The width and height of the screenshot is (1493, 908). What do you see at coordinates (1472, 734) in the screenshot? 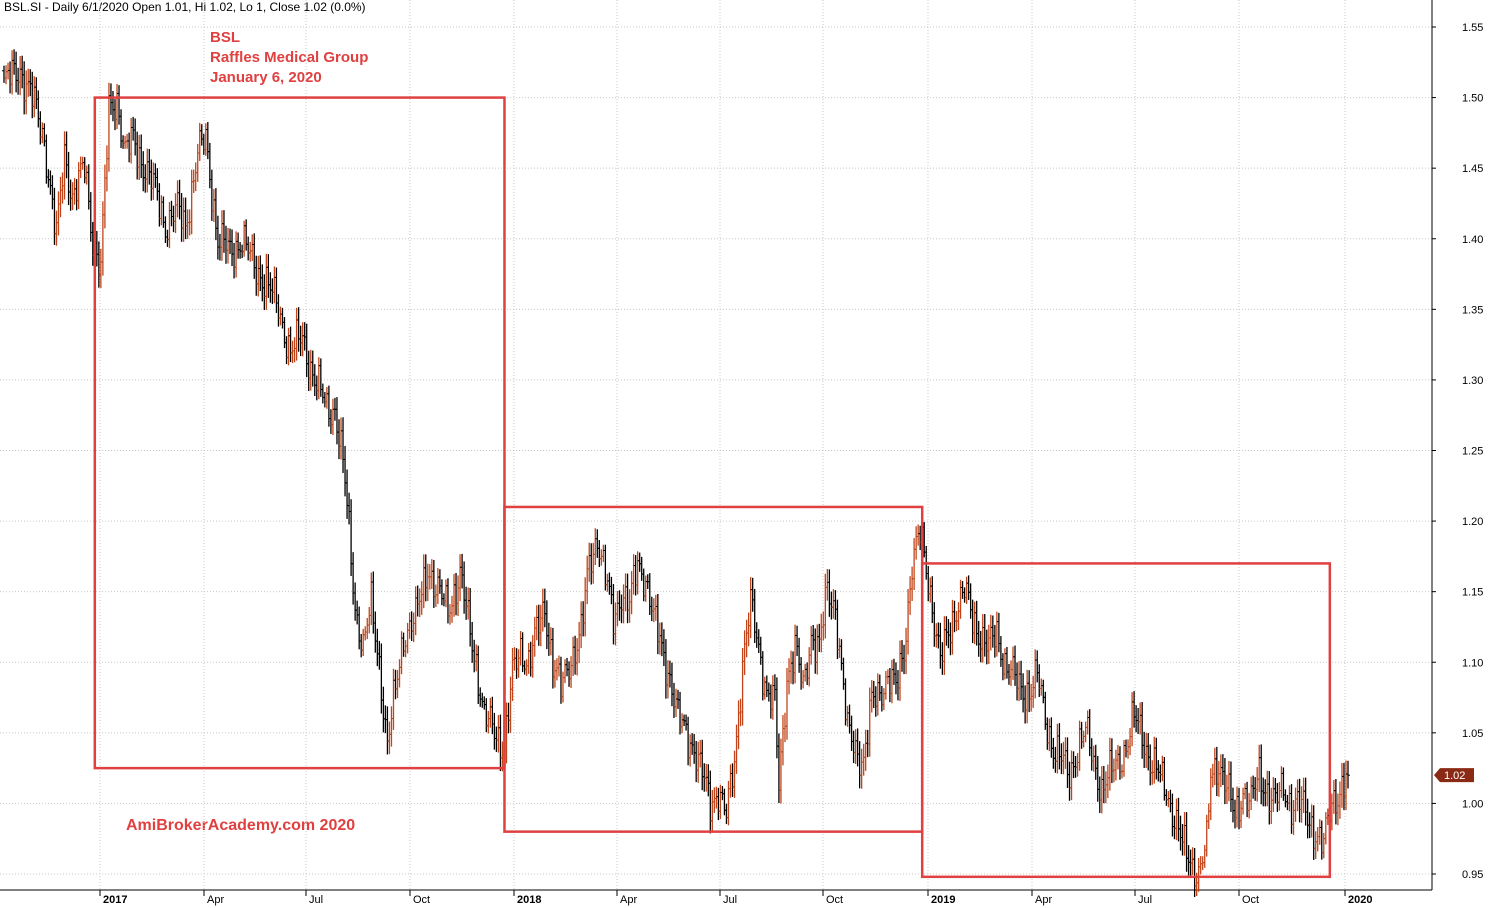
I see `y-tick-label: 1.05` at bounding box center [1472, 734].